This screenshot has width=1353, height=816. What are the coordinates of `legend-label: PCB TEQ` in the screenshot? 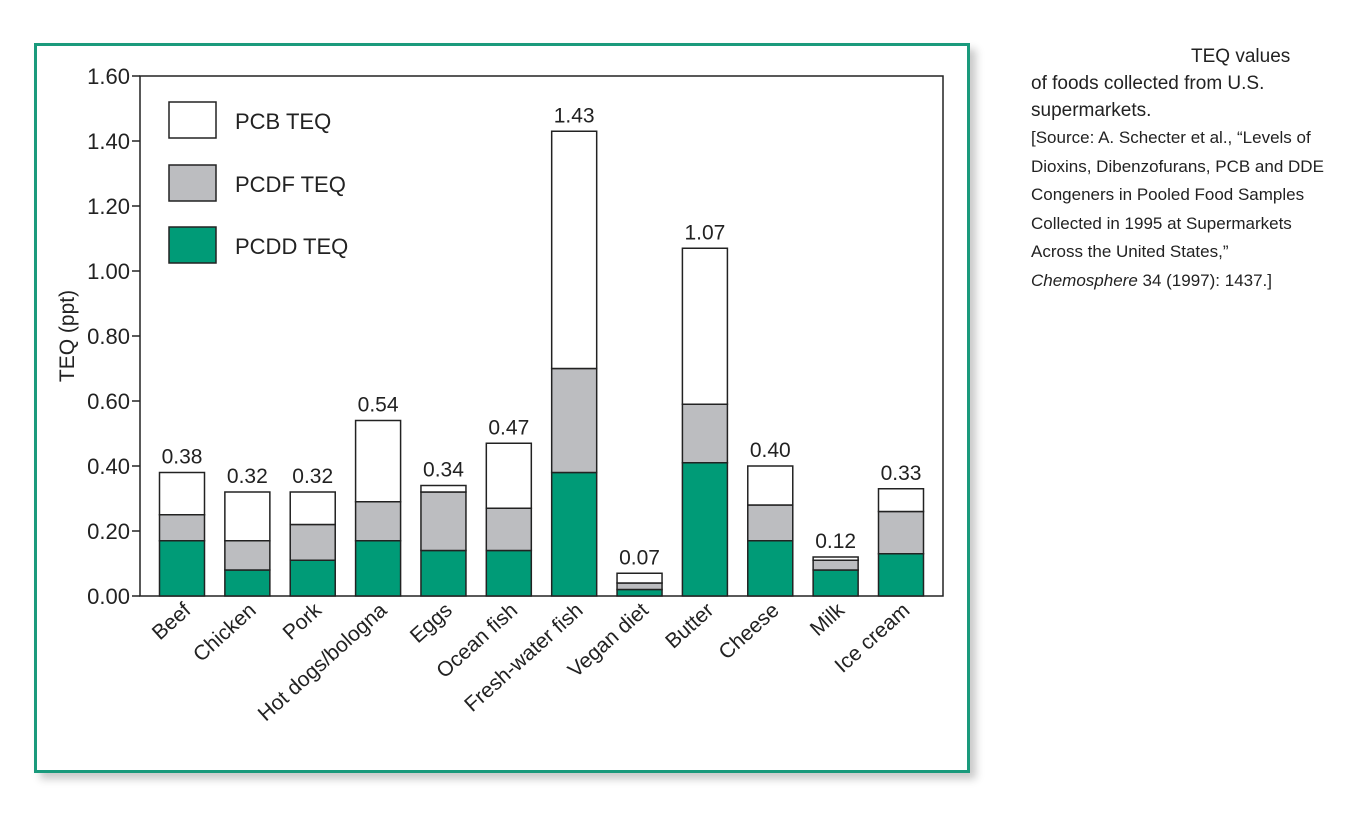 It's located at (283, 121).